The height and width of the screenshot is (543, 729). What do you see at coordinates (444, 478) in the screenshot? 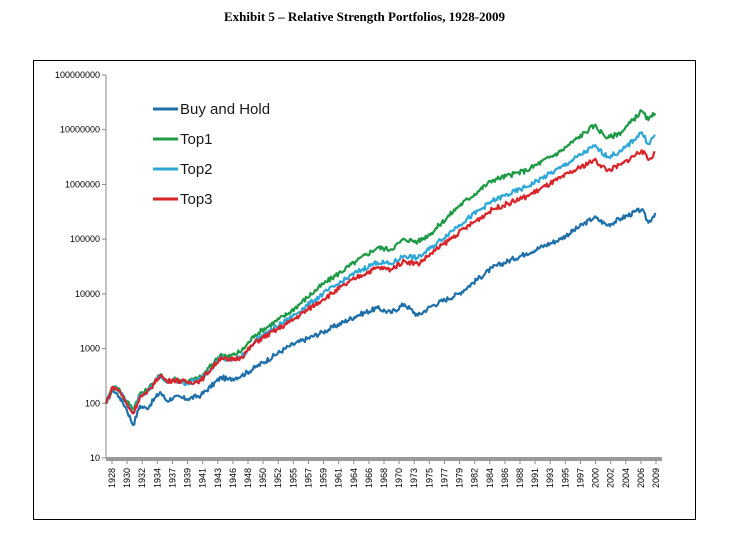
I see `x-tick-label: 1977` at bounding box center [444, 478].